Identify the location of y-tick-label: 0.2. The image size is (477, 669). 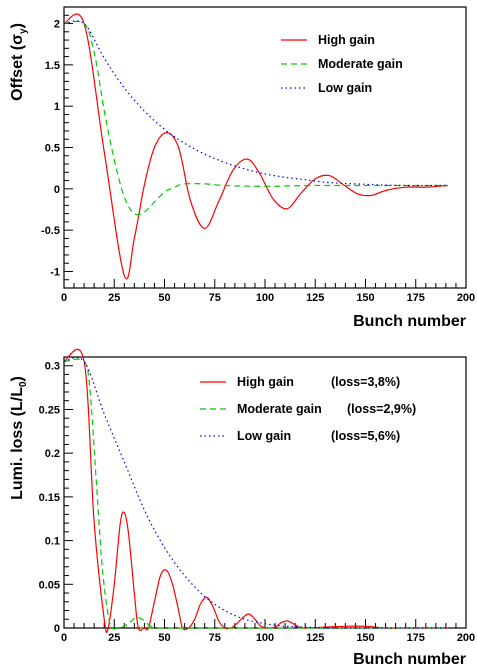
(52, 454).